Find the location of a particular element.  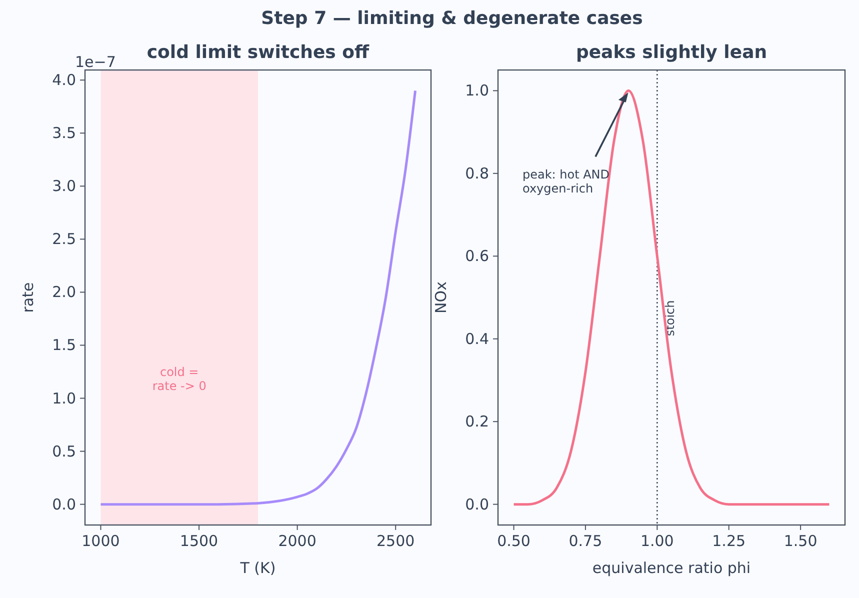

chart-title: peaks slightly lean is located at coordinates (672, 52).